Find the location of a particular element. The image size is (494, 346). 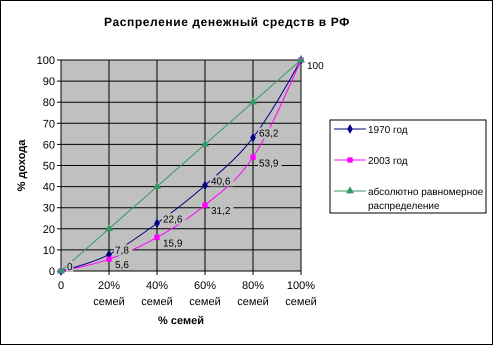

y-tick-label: 70 is located at coordinates (48, 124).